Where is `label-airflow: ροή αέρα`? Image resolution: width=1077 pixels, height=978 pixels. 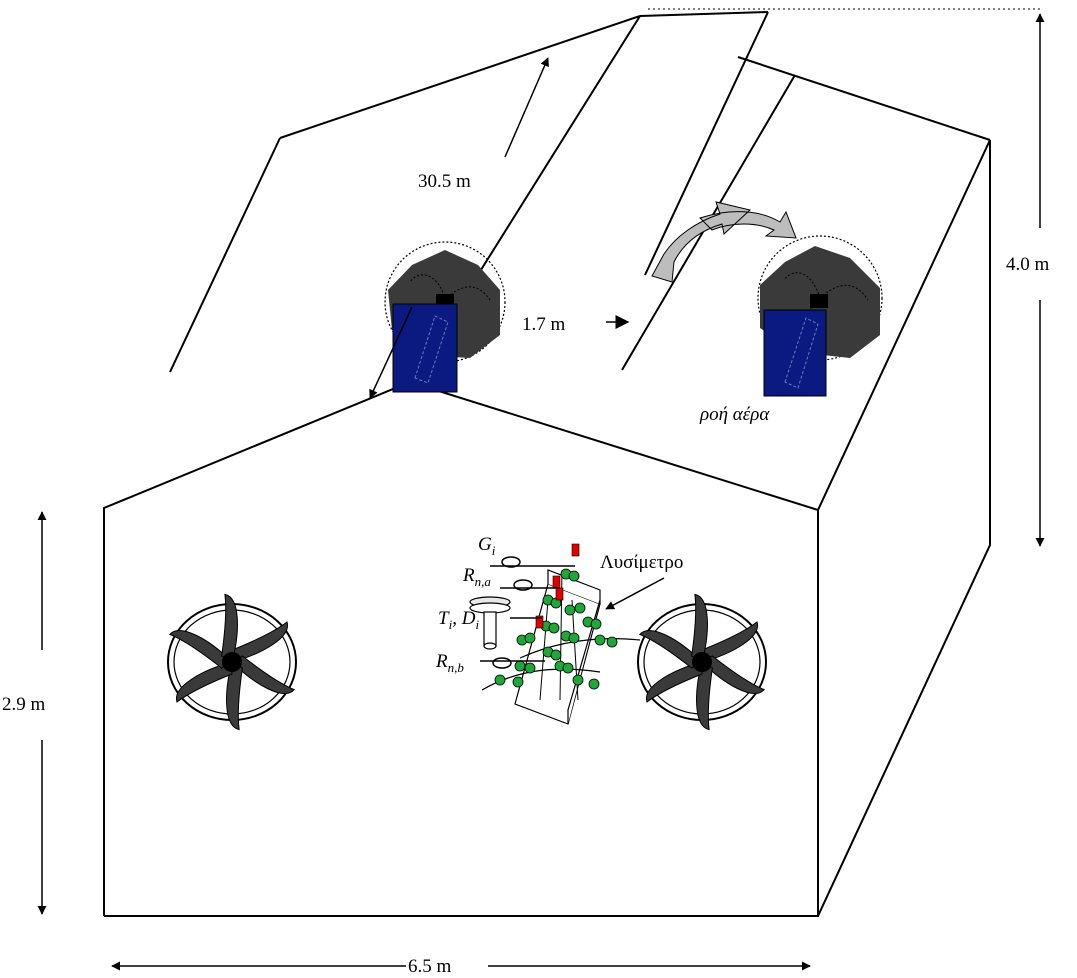 label-airflow: ροή αέρα is located at coordinates (734, 414).